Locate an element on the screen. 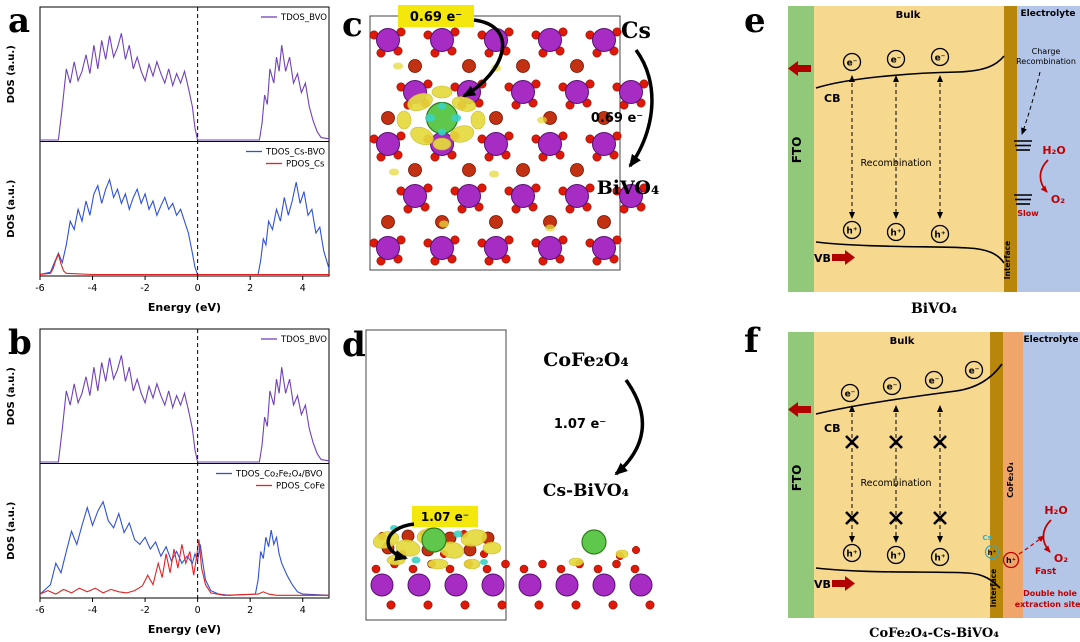  panel-label-f: f is located at coordinates (751, 341).